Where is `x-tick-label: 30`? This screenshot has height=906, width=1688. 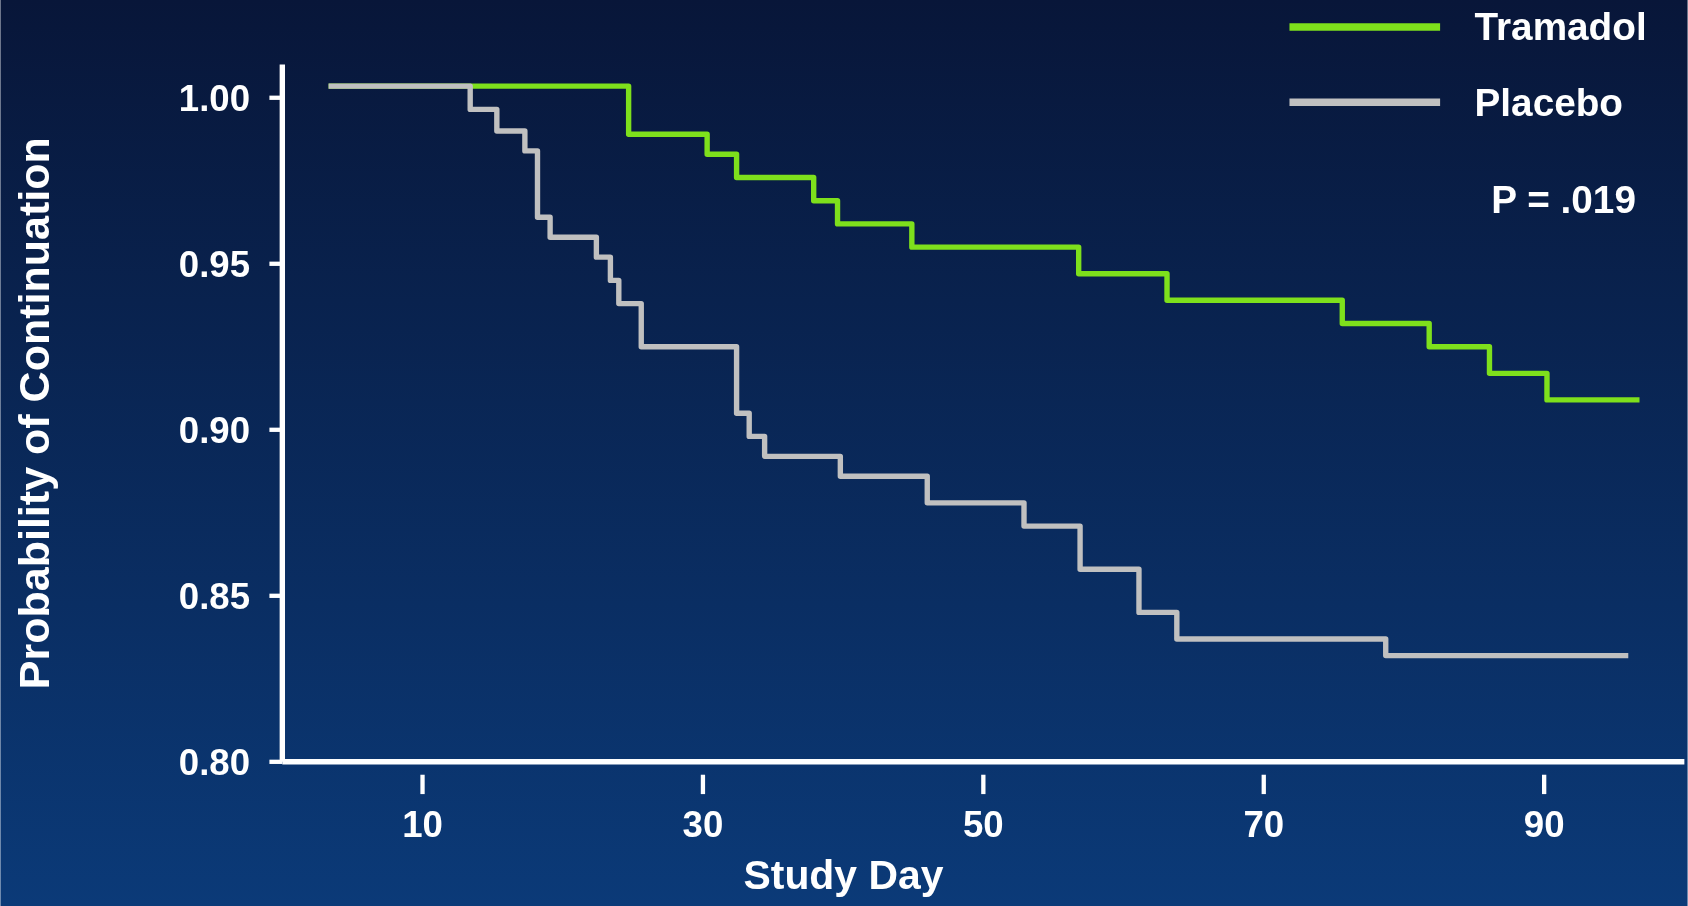
x-tick-label: 30 is located at coordinates (703, 825).